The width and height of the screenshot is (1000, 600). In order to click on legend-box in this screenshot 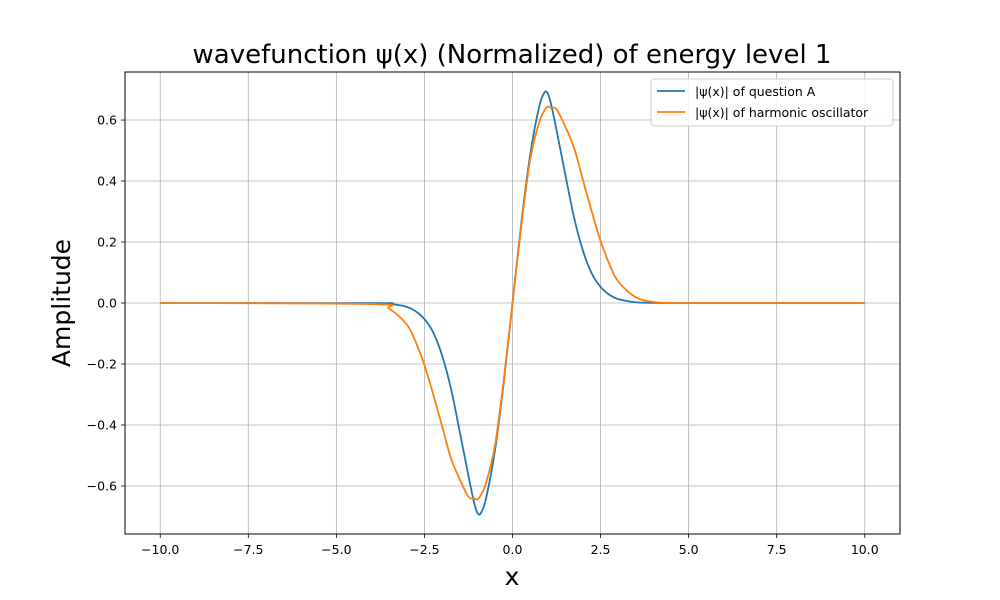, I will do `click(772, 102)`.